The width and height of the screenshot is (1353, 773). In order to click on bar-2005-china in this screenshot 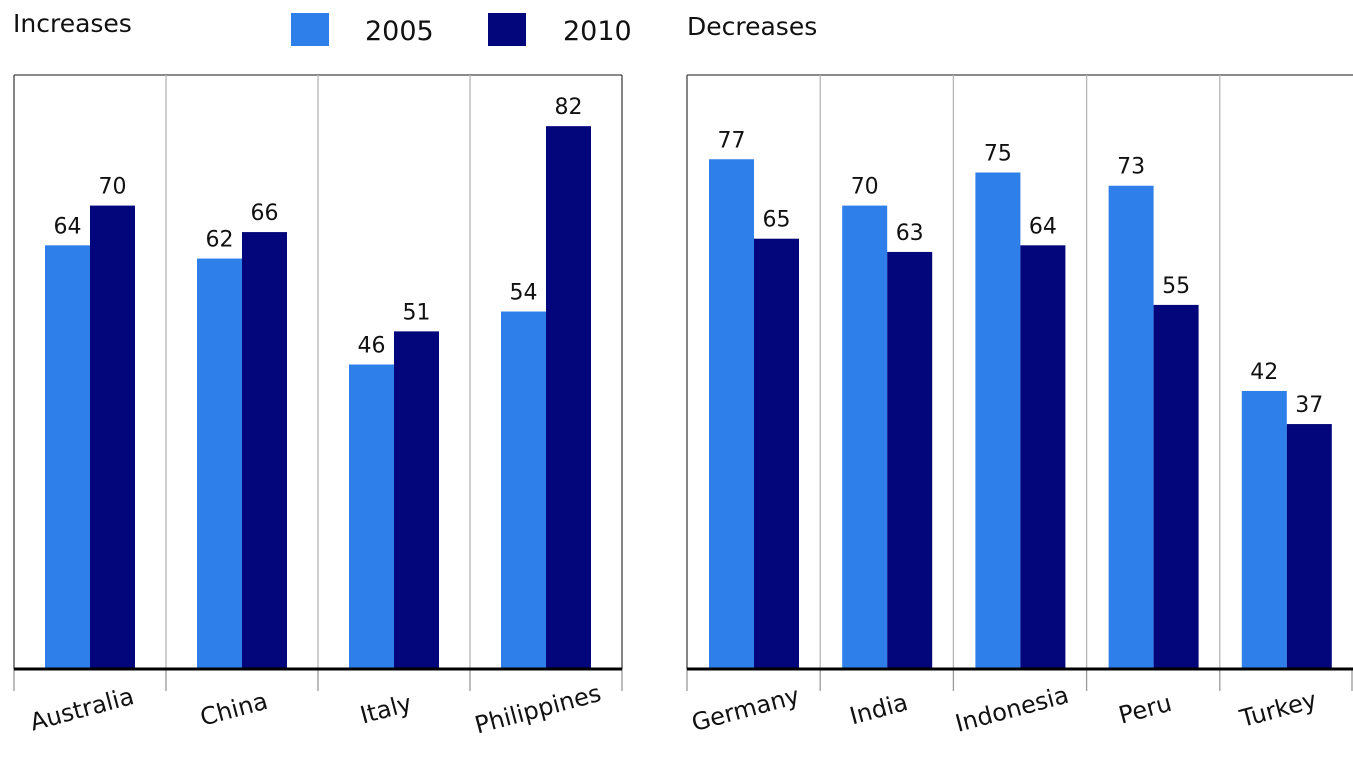, I will do `click(219, 463)`.